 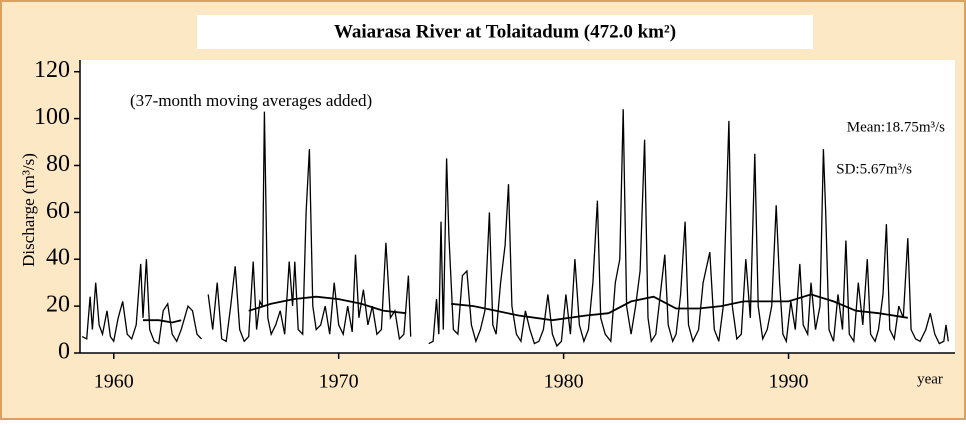 What do you see at coordinates (64, 352) in the screenshot?
I see `y-tick-label: 0` at bounding box center [64, 352].